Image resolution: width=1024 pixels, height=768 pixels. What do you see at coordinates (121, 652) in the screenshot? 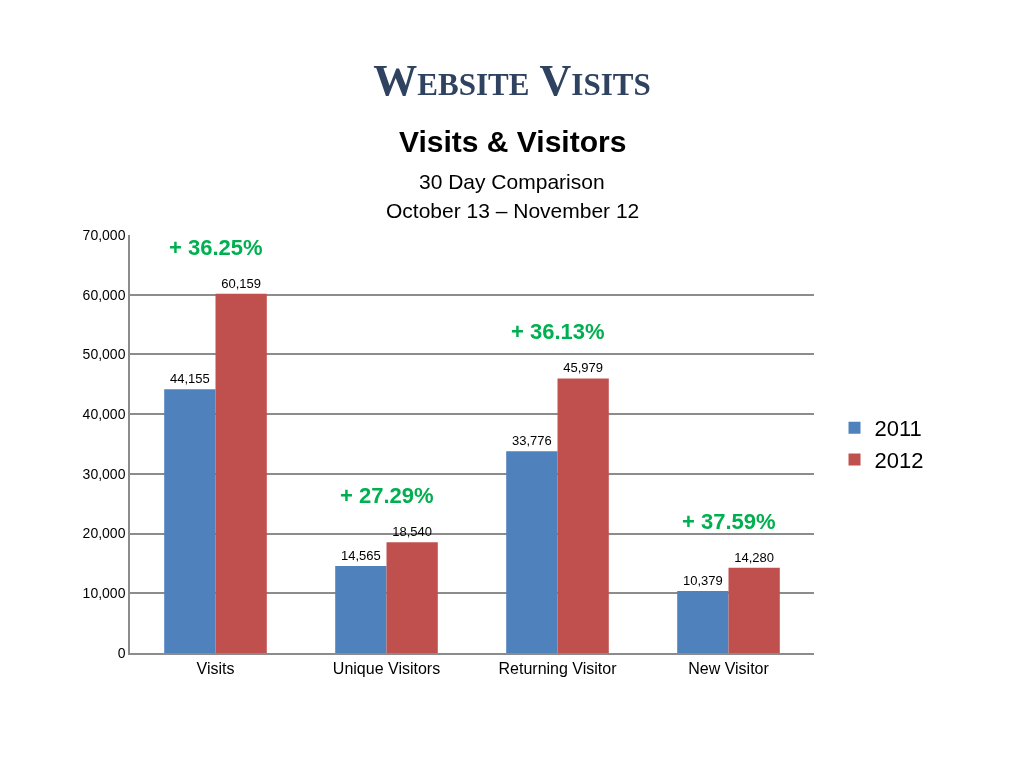
I see `y-tick-label: 0` at bounding box center [121, 652].